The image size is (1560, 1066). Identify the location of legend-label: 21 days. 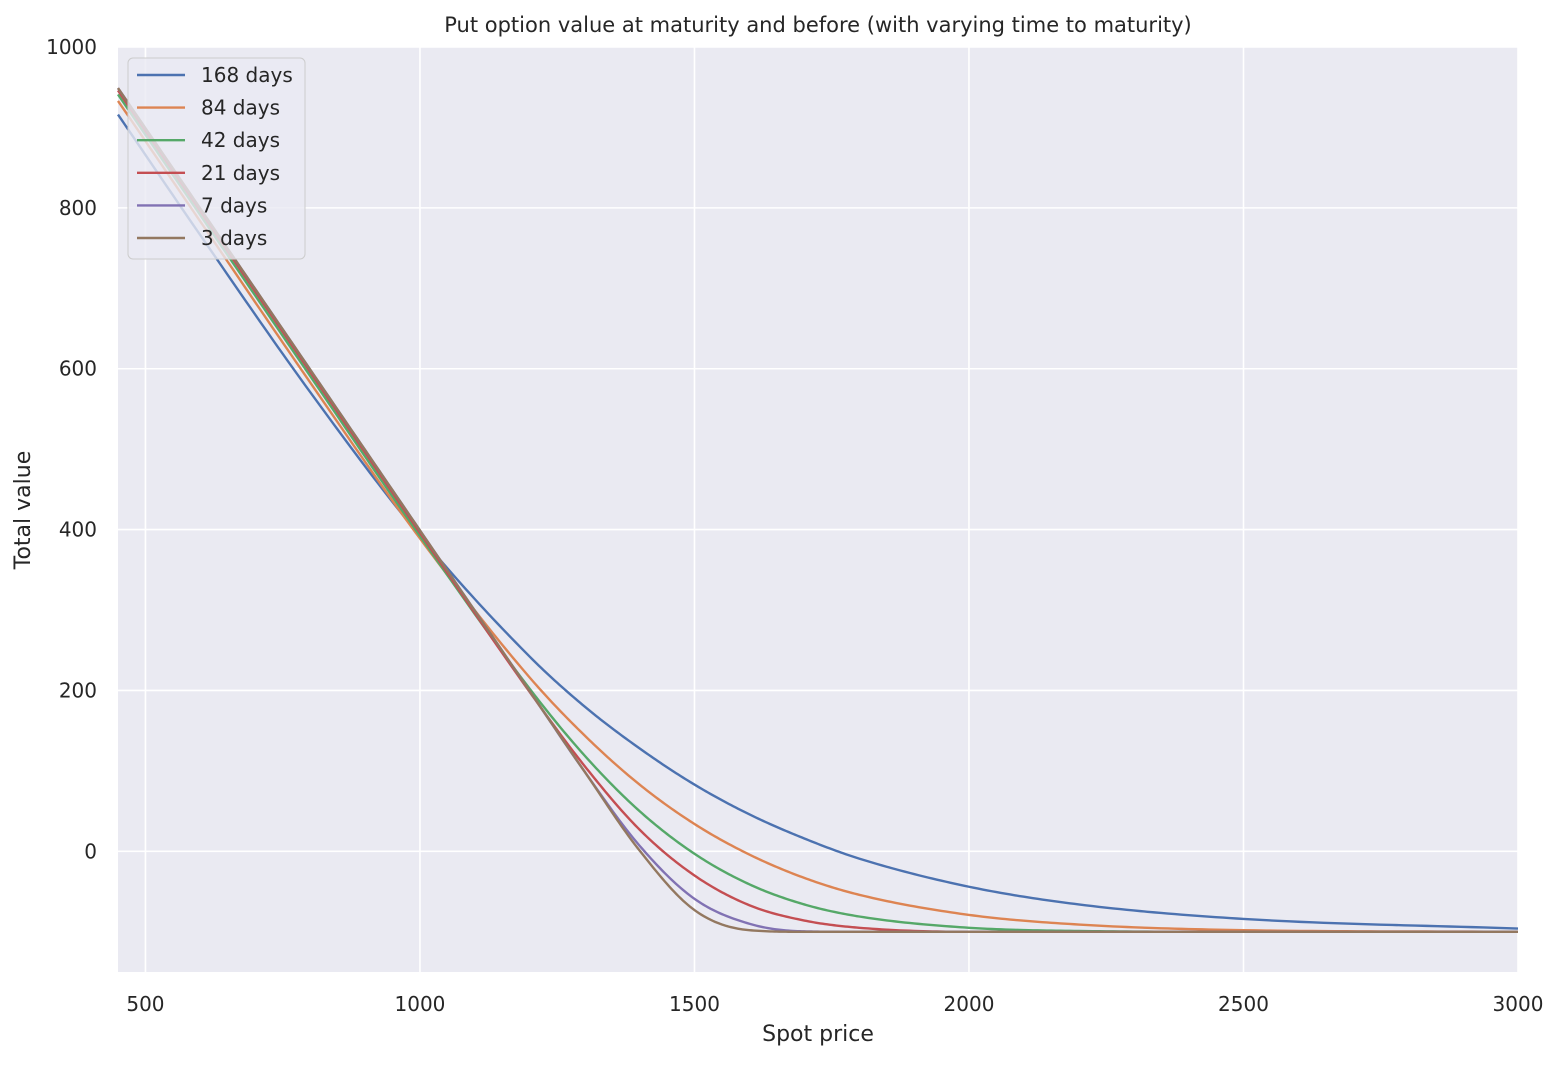
(240, 173).